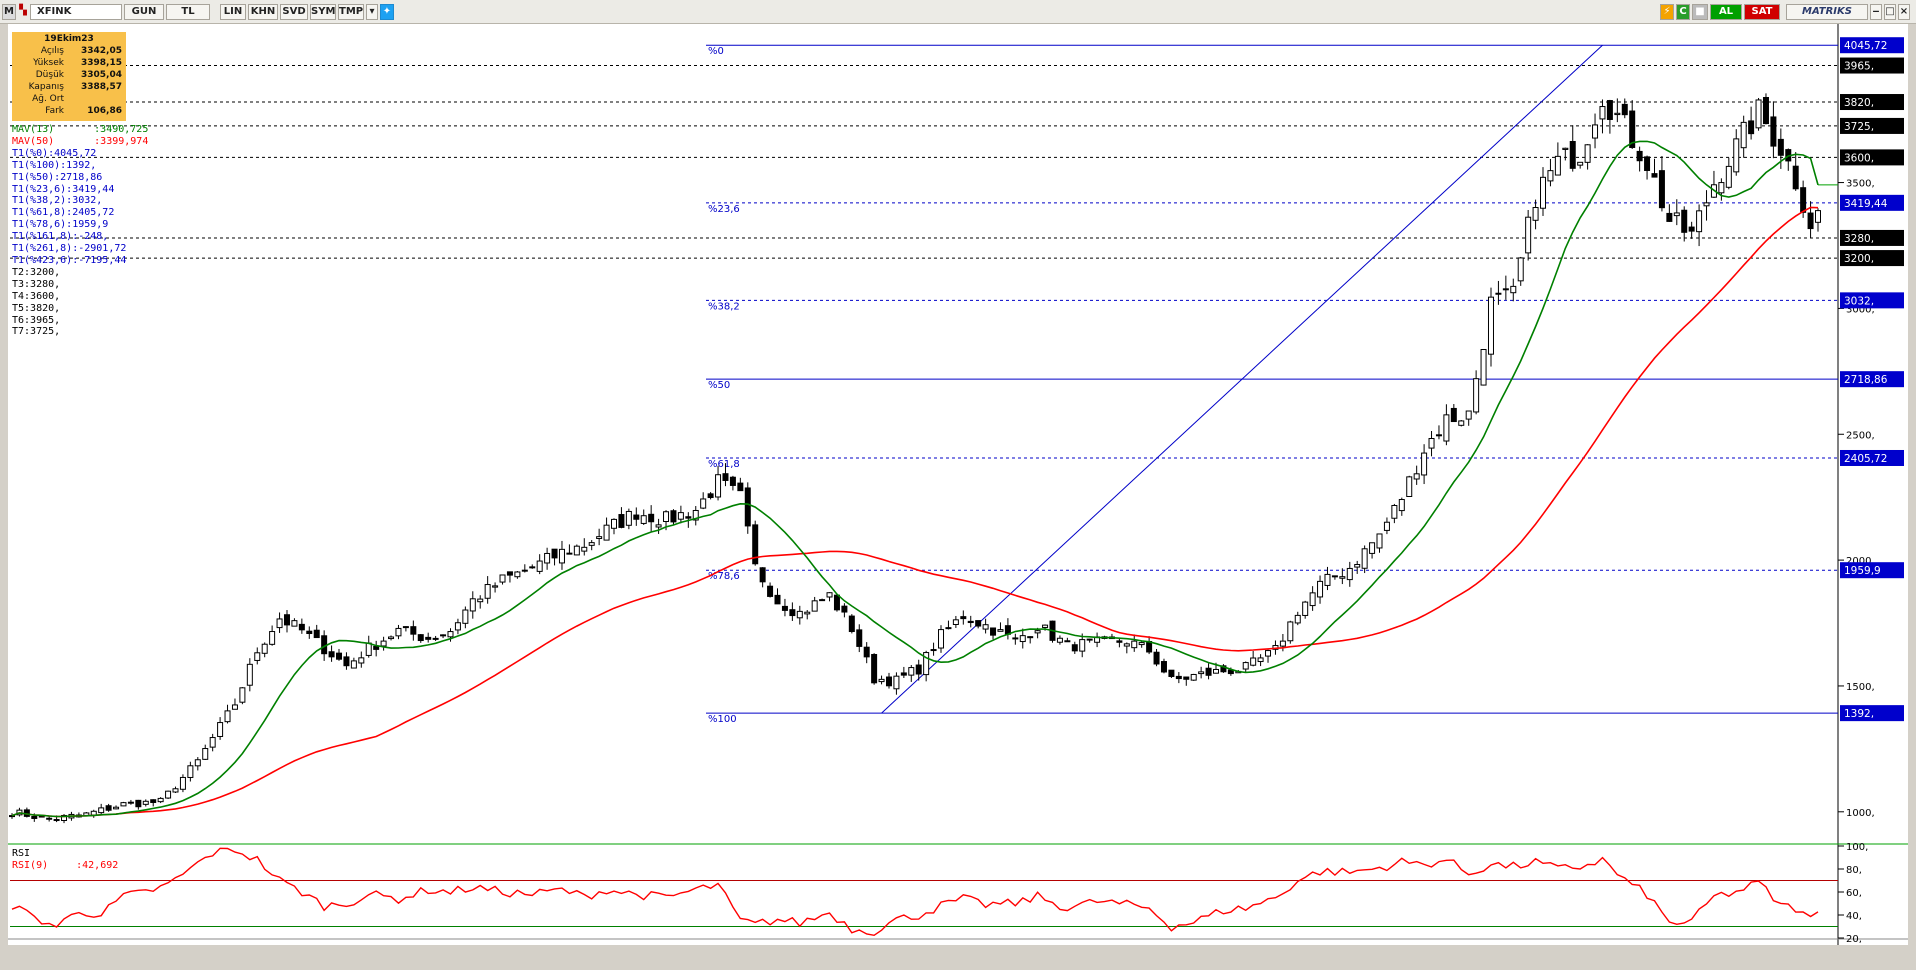 The width and height of the screenshot is (1916, 970). What do you see at coordinates (263, 12) in the screenshot?
I see `khn-button: KHN` at bounding box center [263, 12].